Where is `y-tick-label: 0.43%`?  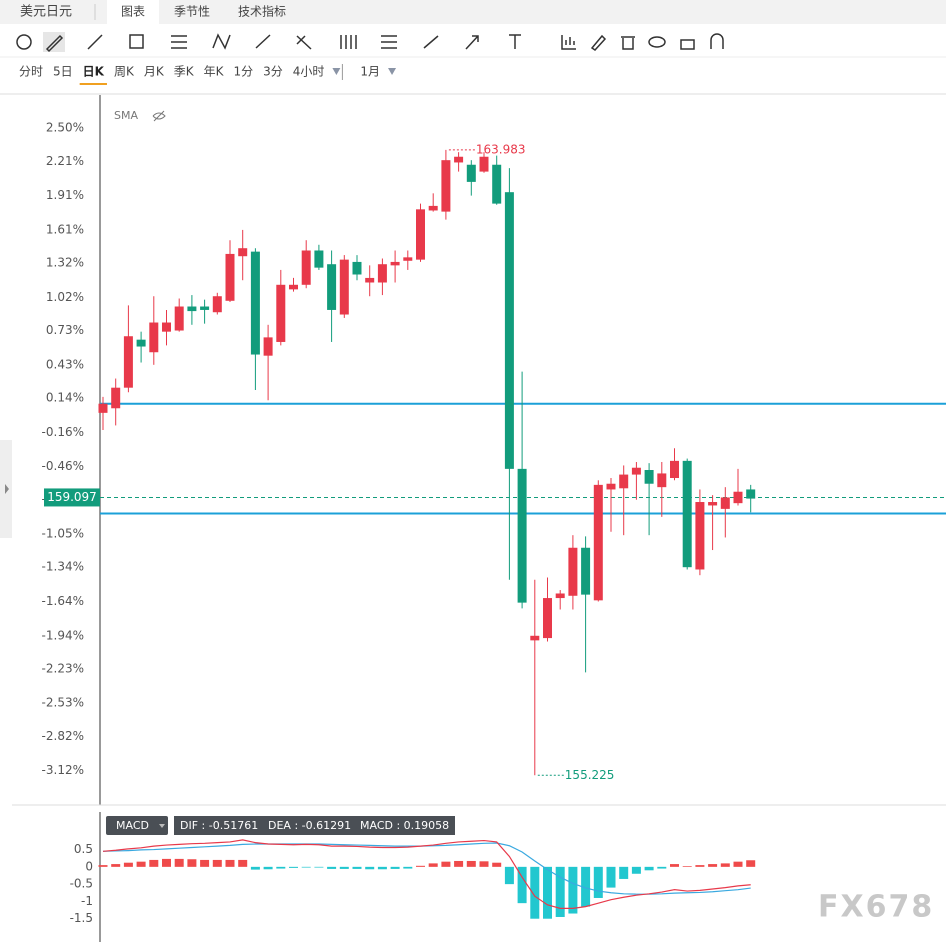
y-tick-label: 0.43% is located at coordinates (65, 364).